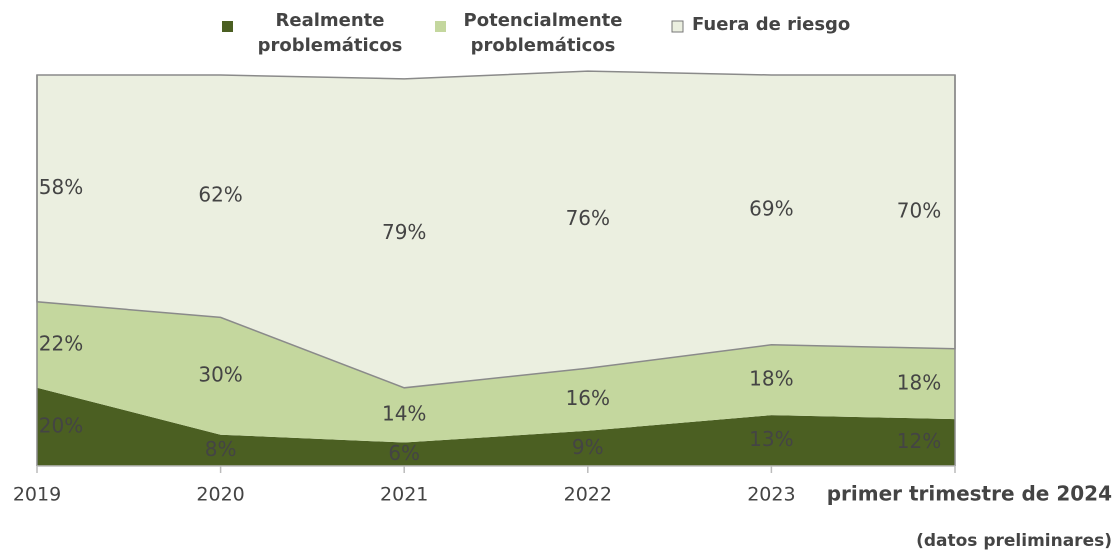  What do you see at coordinates (404, 232) in the screenshot?
I see `data-label: 79%` at bounding box center [404, 232].